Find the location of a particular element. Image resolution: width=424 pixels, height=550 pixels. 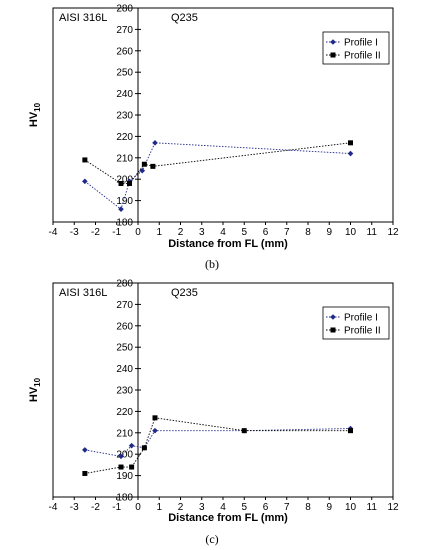

y-tick-label: 200 is located at coordinates (124, 455).